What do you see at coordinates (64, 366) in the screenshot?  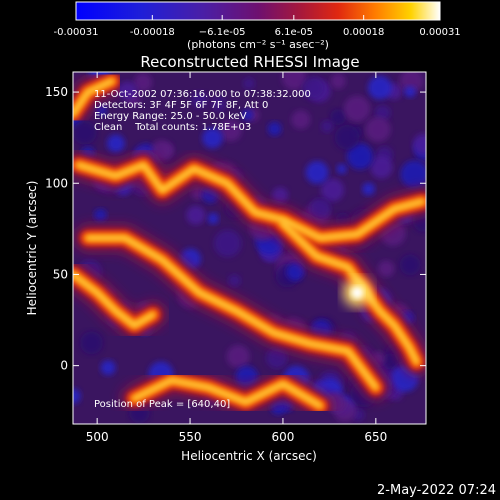 I see `y-tick-label: 0` at bounding box center [64, 366].